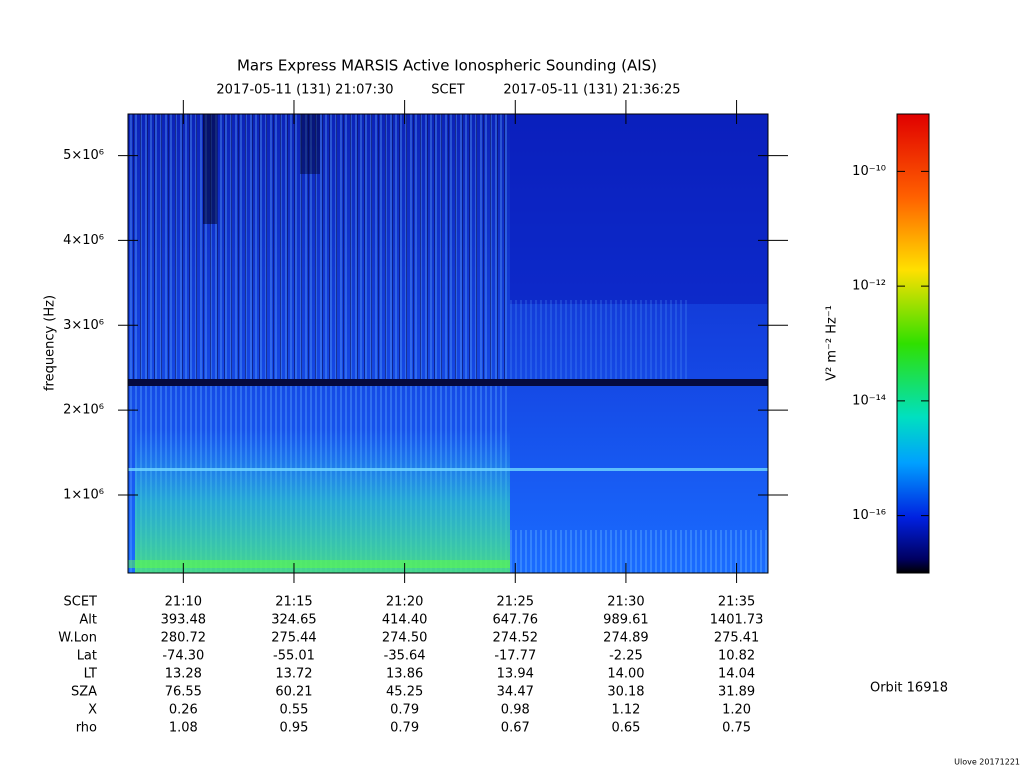 The image size is (1024, 768). What do you see at coordinates (405, 656) in the screenshot?
I see `table-cell: -35.64` at bounding box center [405, 656].